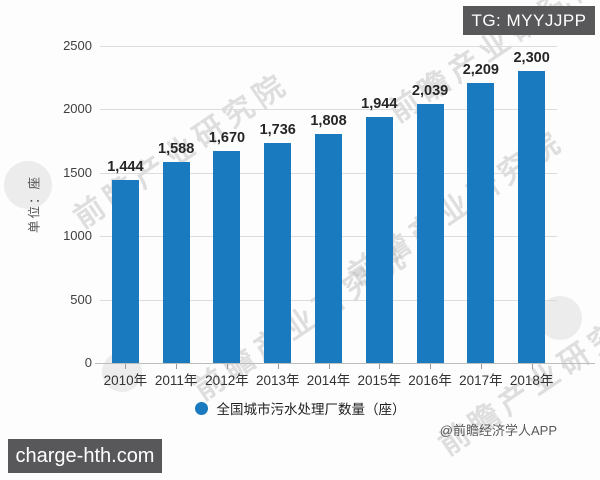 Image resolution: width=600 pixels, height=480 pixels. I want to click on bar-value-label: 1,736, so click(277, 129).